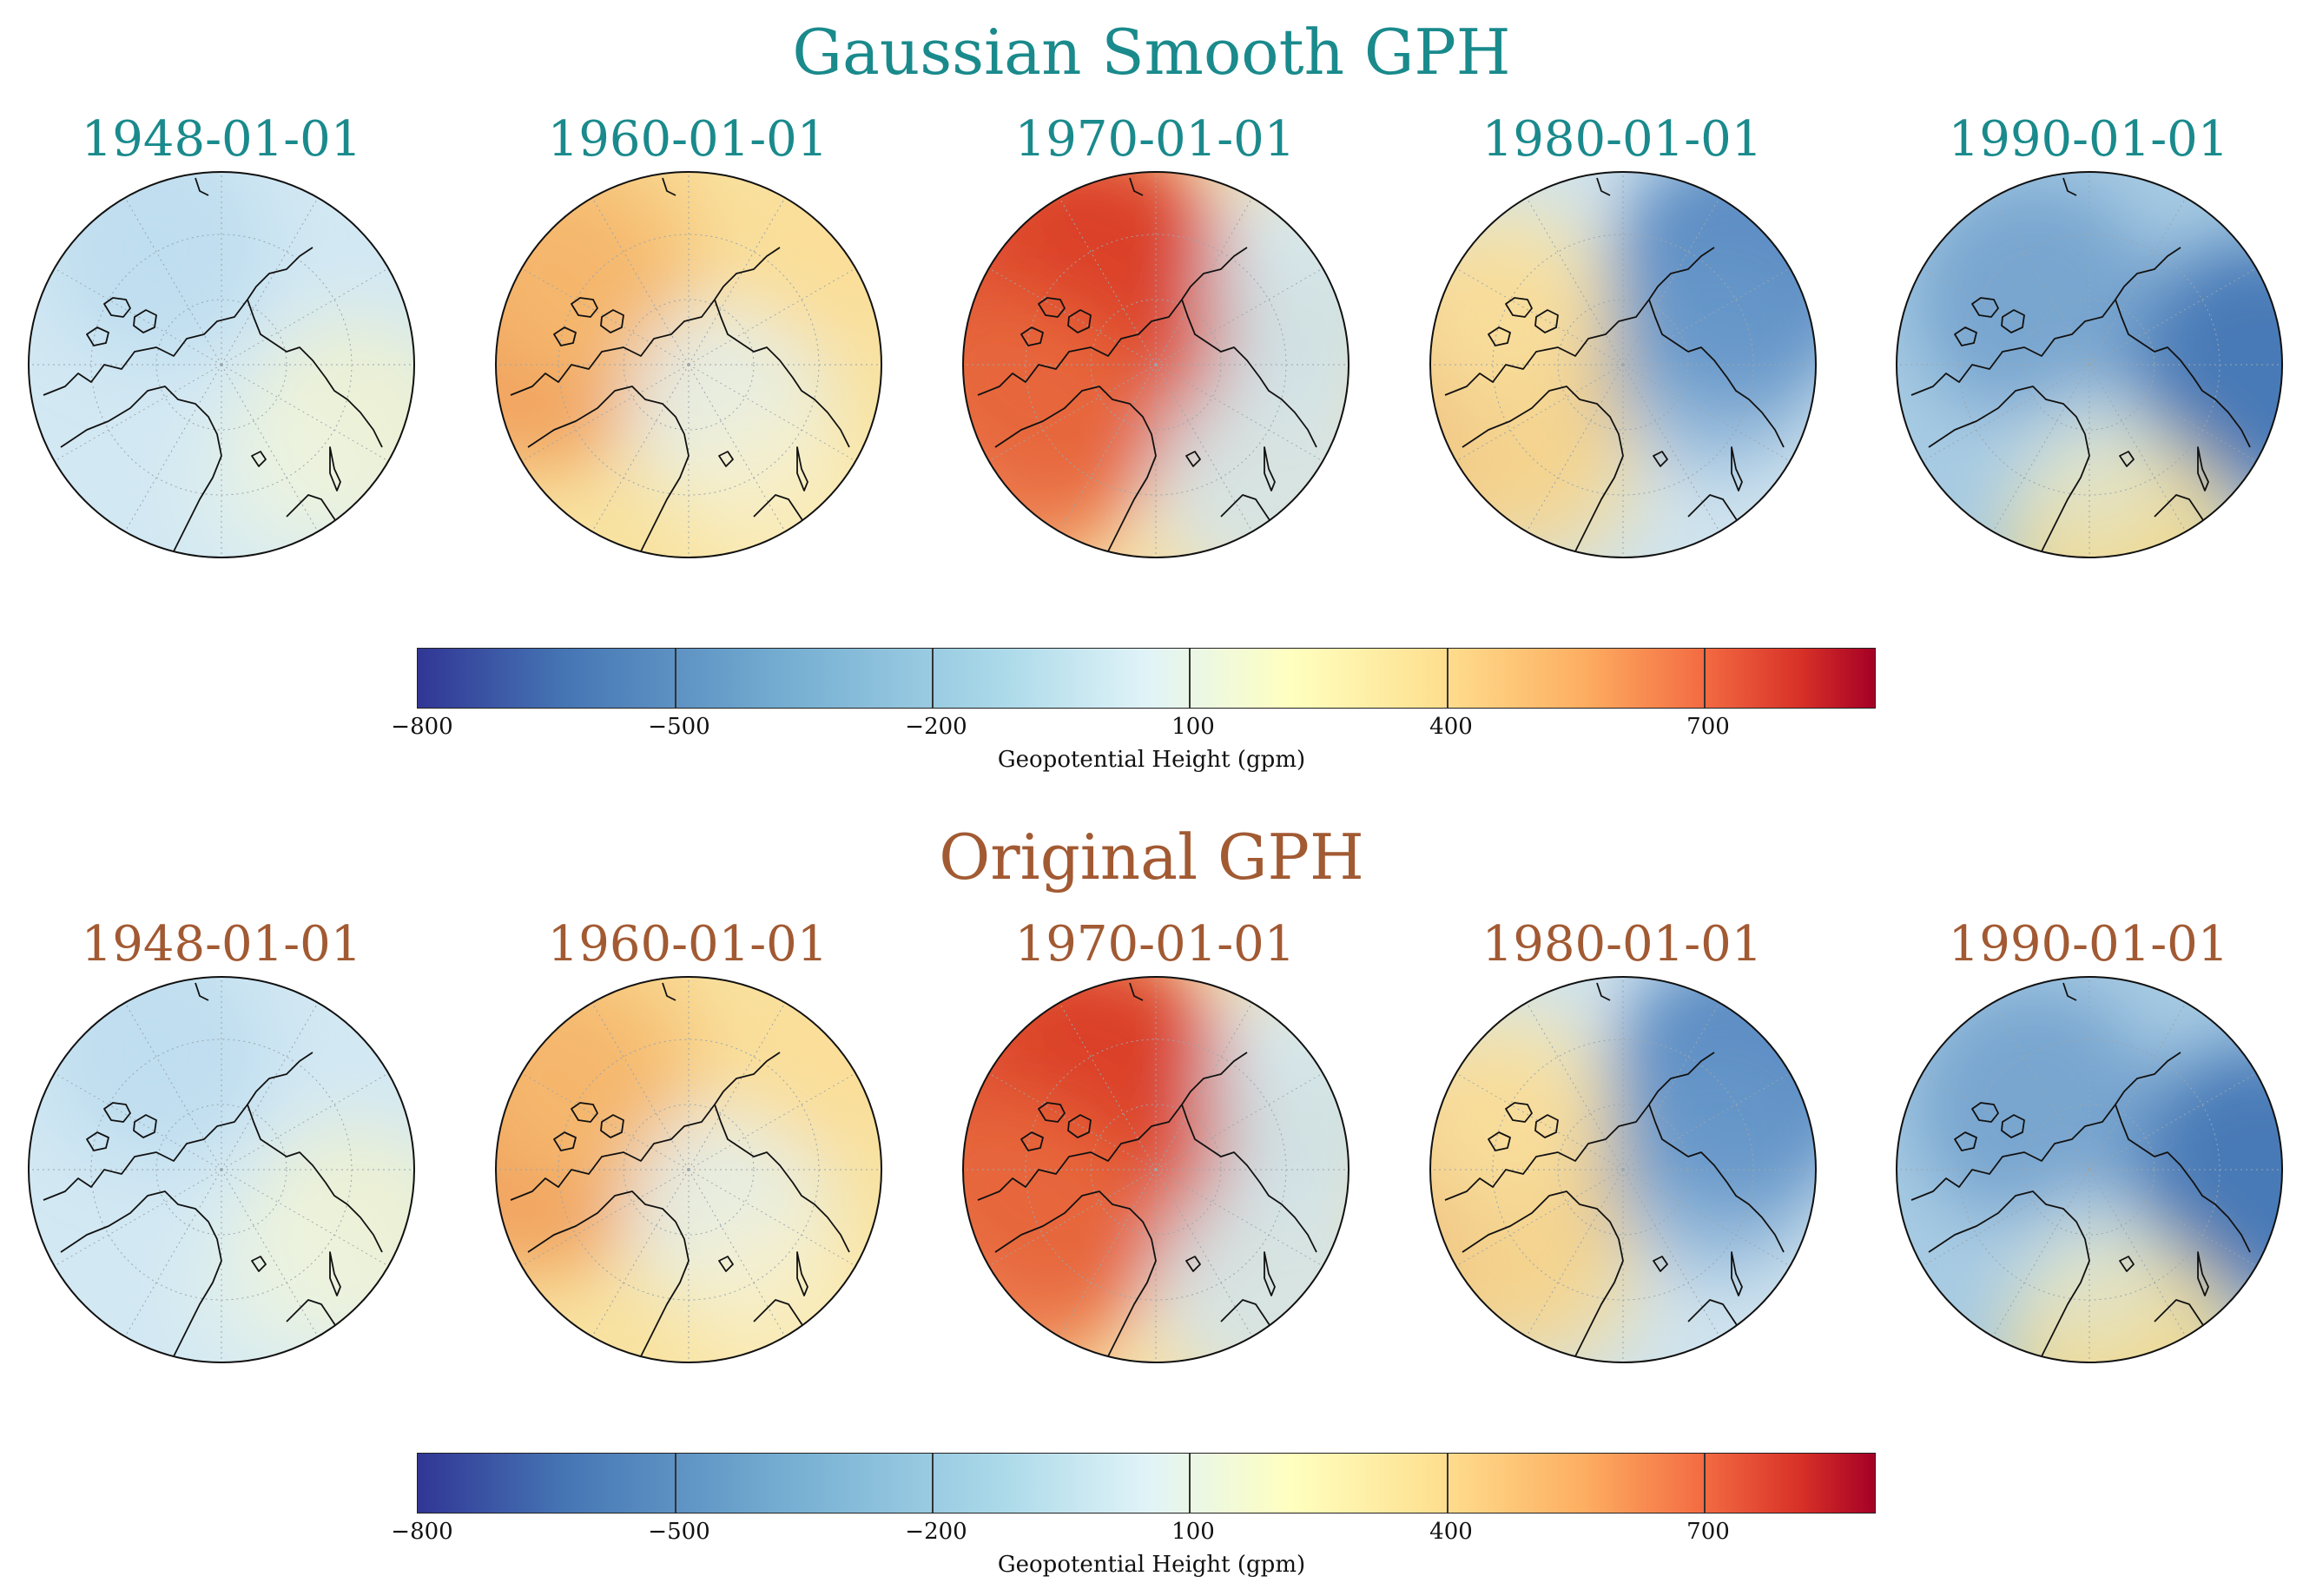  I want to click on polar-map-original-1960, so click(688, 1169).